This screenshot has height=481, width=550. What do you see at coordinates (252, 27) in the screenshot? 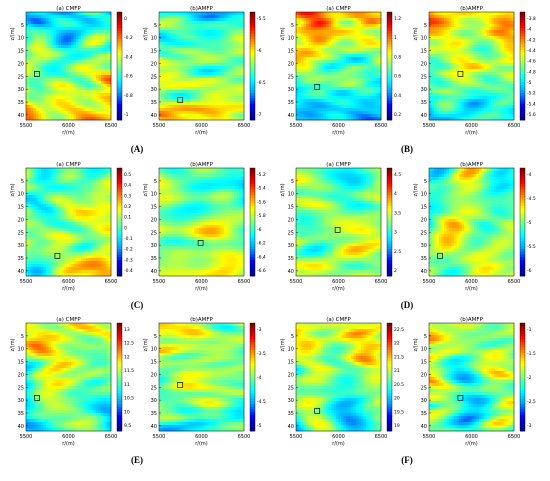
I see `colorbar-step` at bounding box center [252, 27].